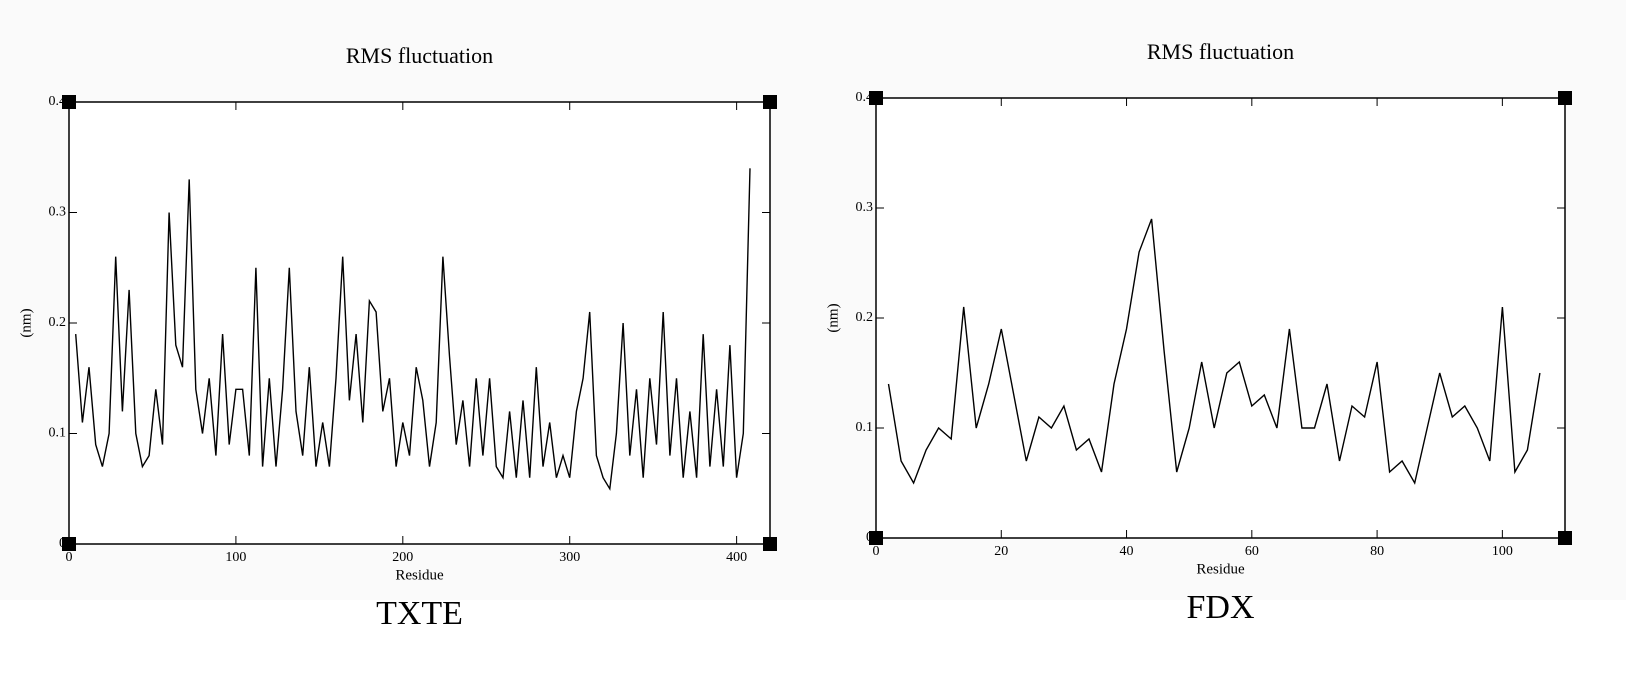 This screenshot has height=694, width=1626. What do you see at coordinates (736, 557) in the screenshot?
I see `x-tick-label: 400` at bounding box center [736, 557].